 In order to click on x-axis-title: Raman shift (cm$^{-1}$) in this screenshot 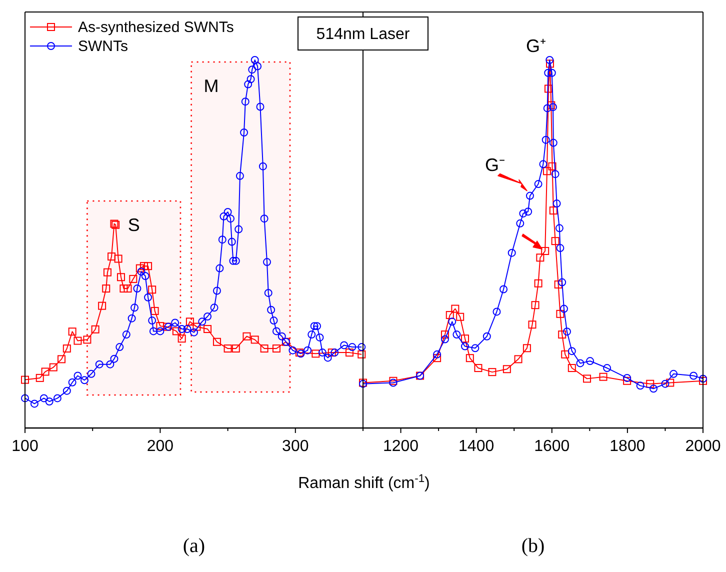, I will do `click(364, 482)`.